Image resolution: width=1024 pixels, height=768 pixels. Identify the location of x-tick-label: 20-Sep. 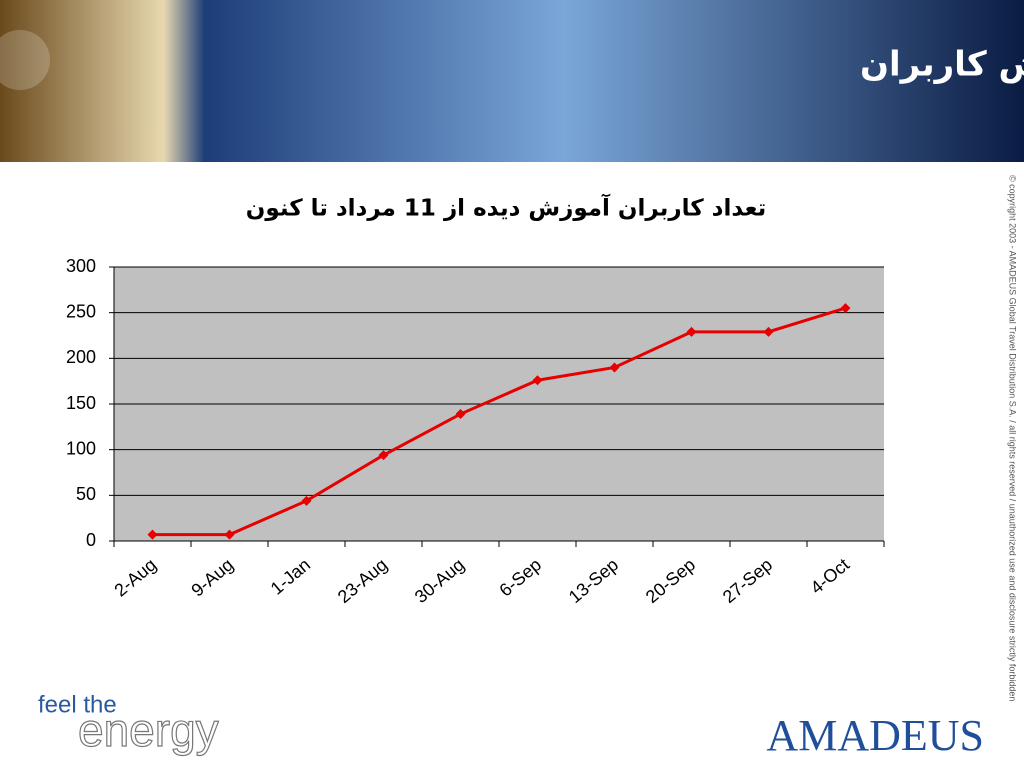
(670, 580).